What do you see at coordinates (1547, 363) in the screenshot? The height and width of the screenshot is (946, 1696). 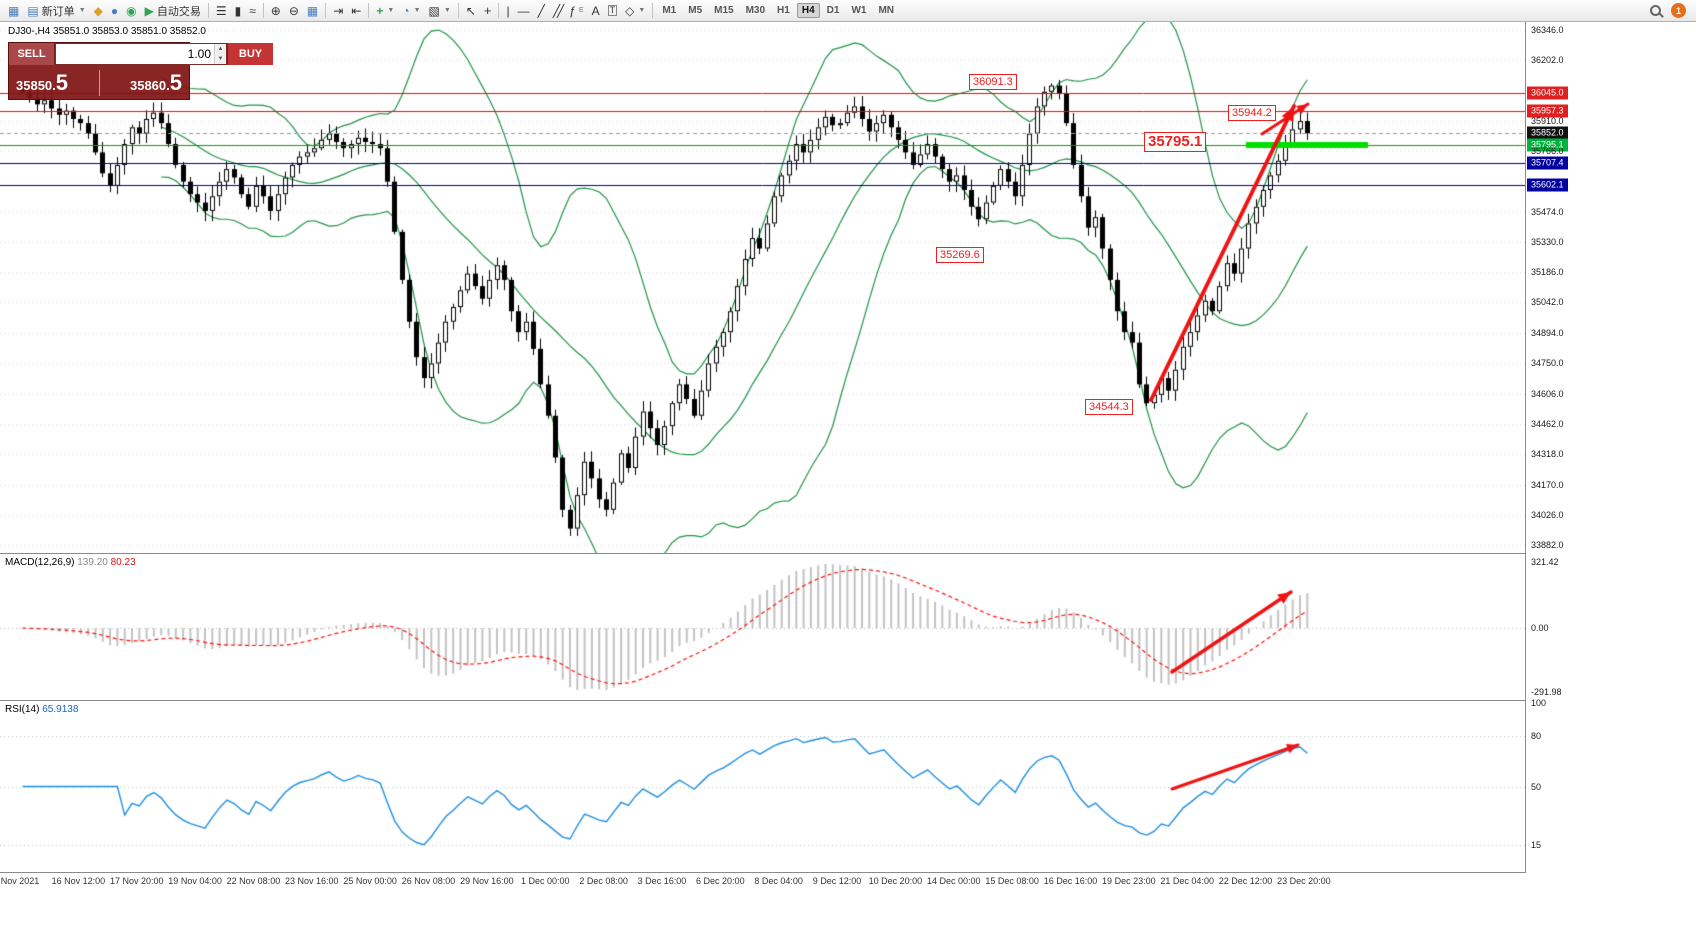 I see `price-axis-label: 34750.0` at bounding box center [1547, 363].